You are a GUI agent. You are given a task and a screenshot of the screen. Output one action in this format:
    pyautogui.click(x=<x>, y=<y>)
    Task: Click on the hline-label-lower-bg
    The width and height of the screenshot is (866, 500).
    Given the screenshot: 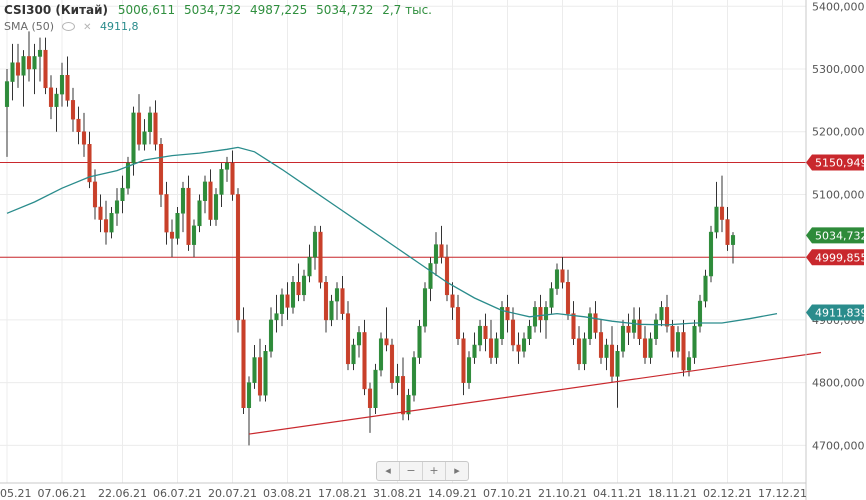 What is the action you would take?
    pyautogui.click(x=835, y=257)
    